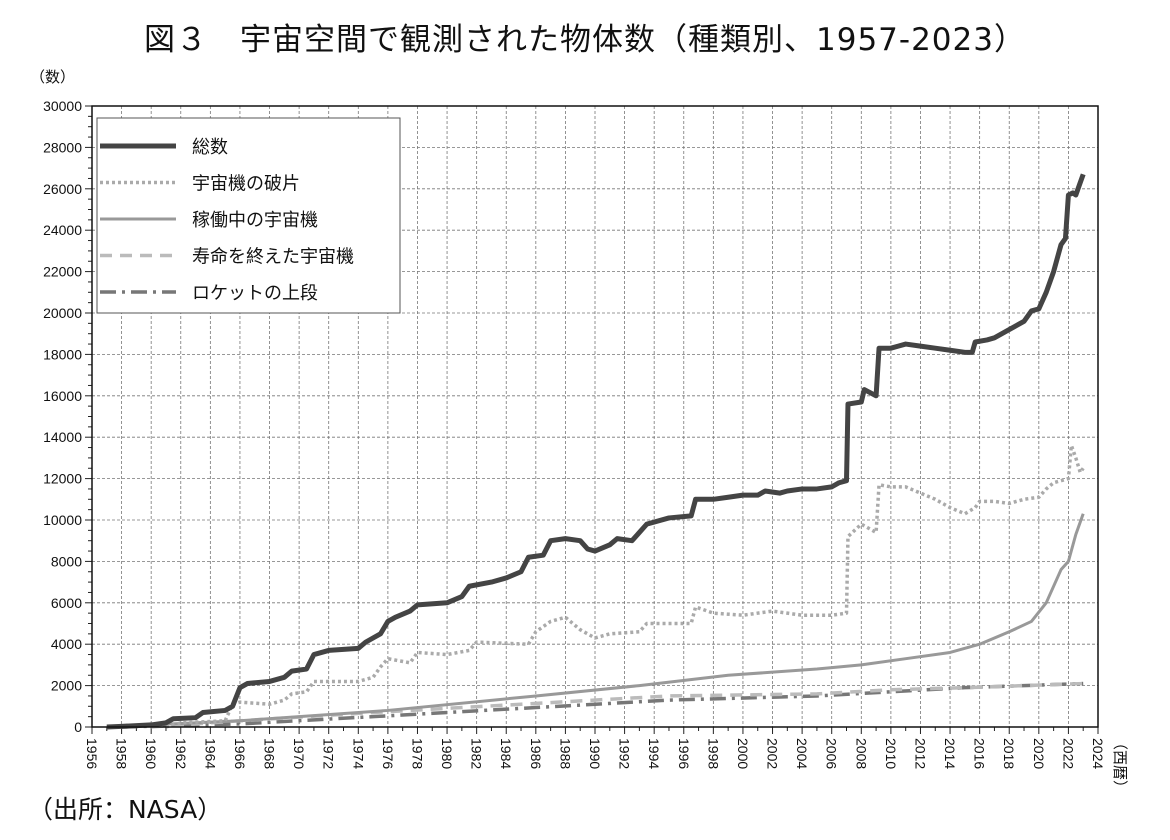 This screenshot has height=840, width=1170. Describe the element at coordinates (477, 753) in the screenshot. I see `x-tick-label: 1982` at that location.